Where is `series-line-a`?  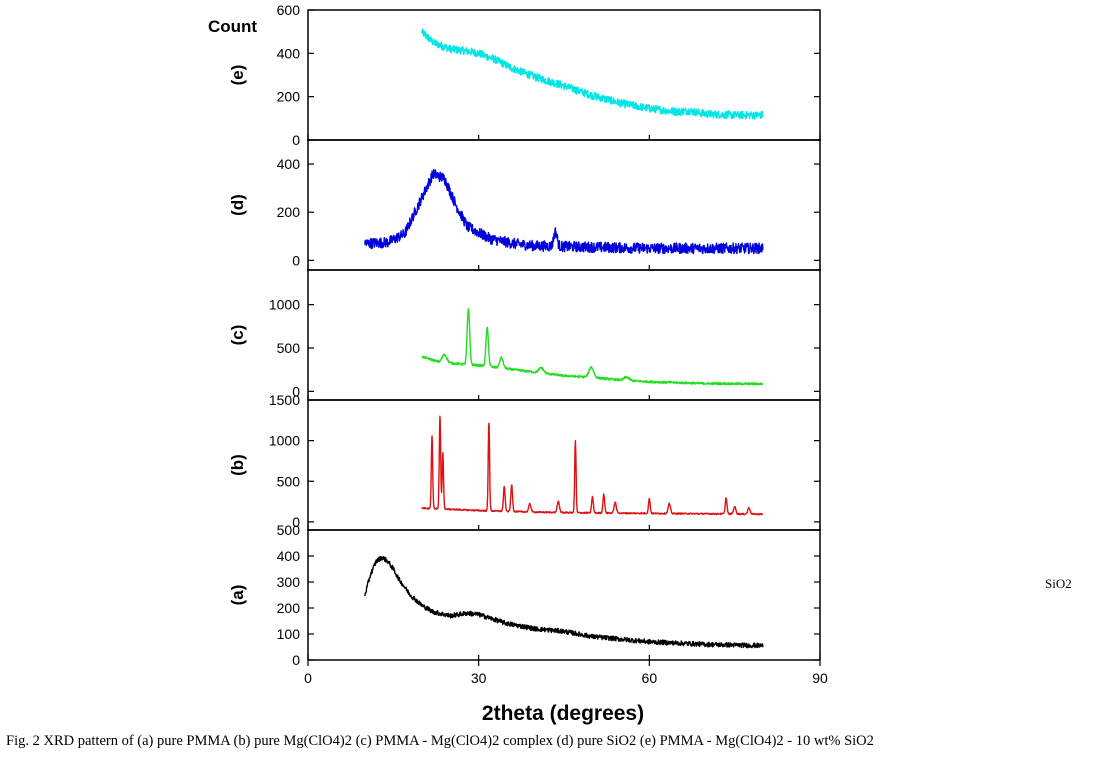 series-line-a is located at coordinates (564, 602).